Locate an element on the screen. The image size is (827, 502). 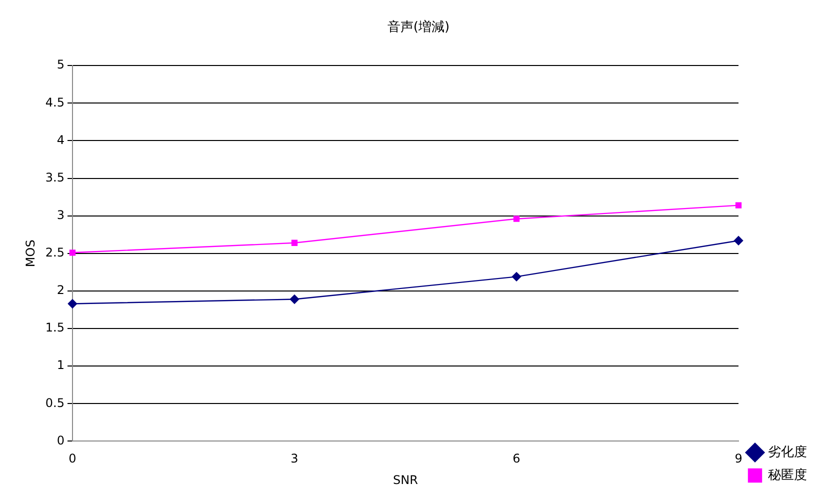
y-tick-label: 4.5 is located at coordinates (54, 102).